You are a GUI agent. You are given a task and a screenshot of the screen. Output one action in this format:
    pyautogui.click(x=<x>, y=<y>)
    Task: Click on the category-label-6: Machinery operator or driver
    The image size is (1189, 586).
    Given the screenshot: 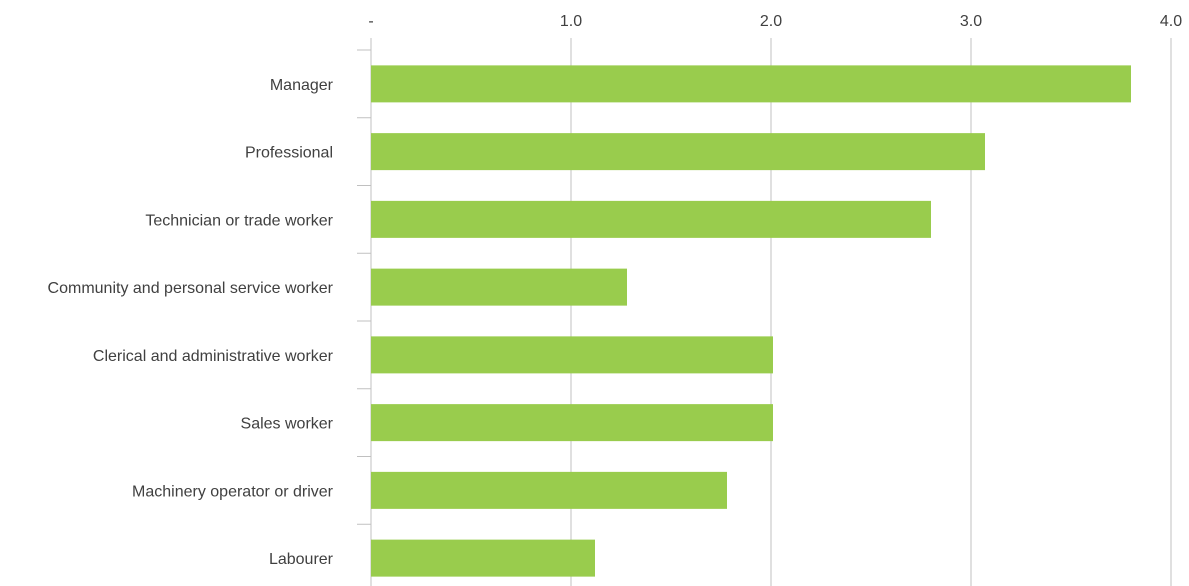 What is the action you would take?
    pyautogui.click(x=233, y=491)
    